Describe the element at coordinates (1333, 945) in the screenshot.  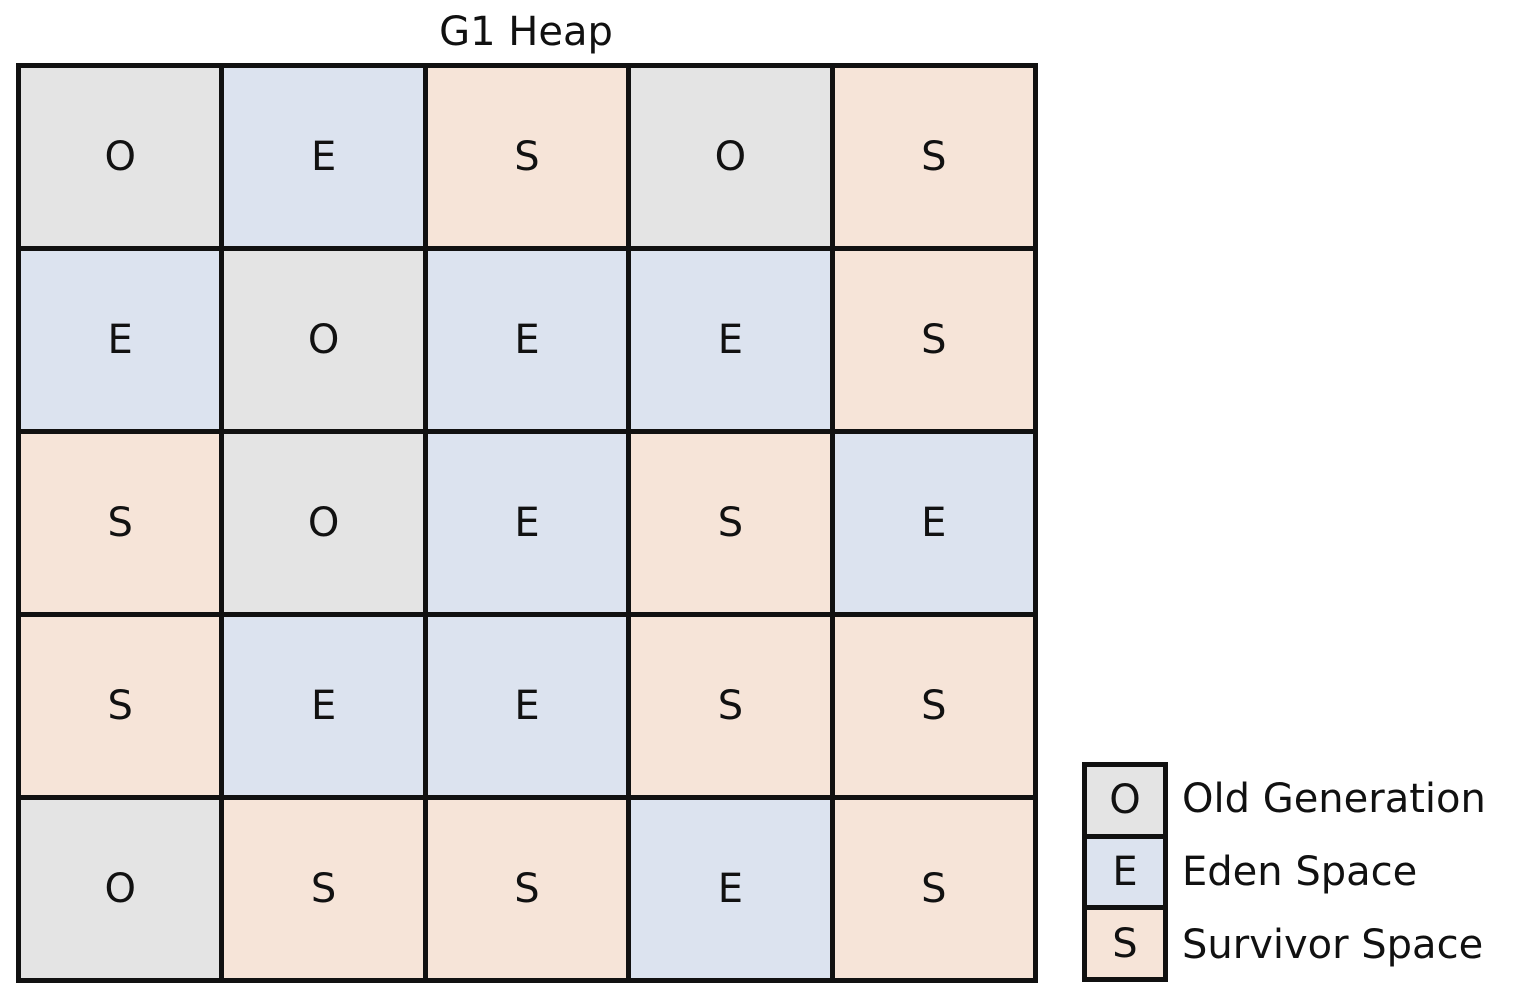
I see `legend-label-survivor: Survivor Space` at that location.